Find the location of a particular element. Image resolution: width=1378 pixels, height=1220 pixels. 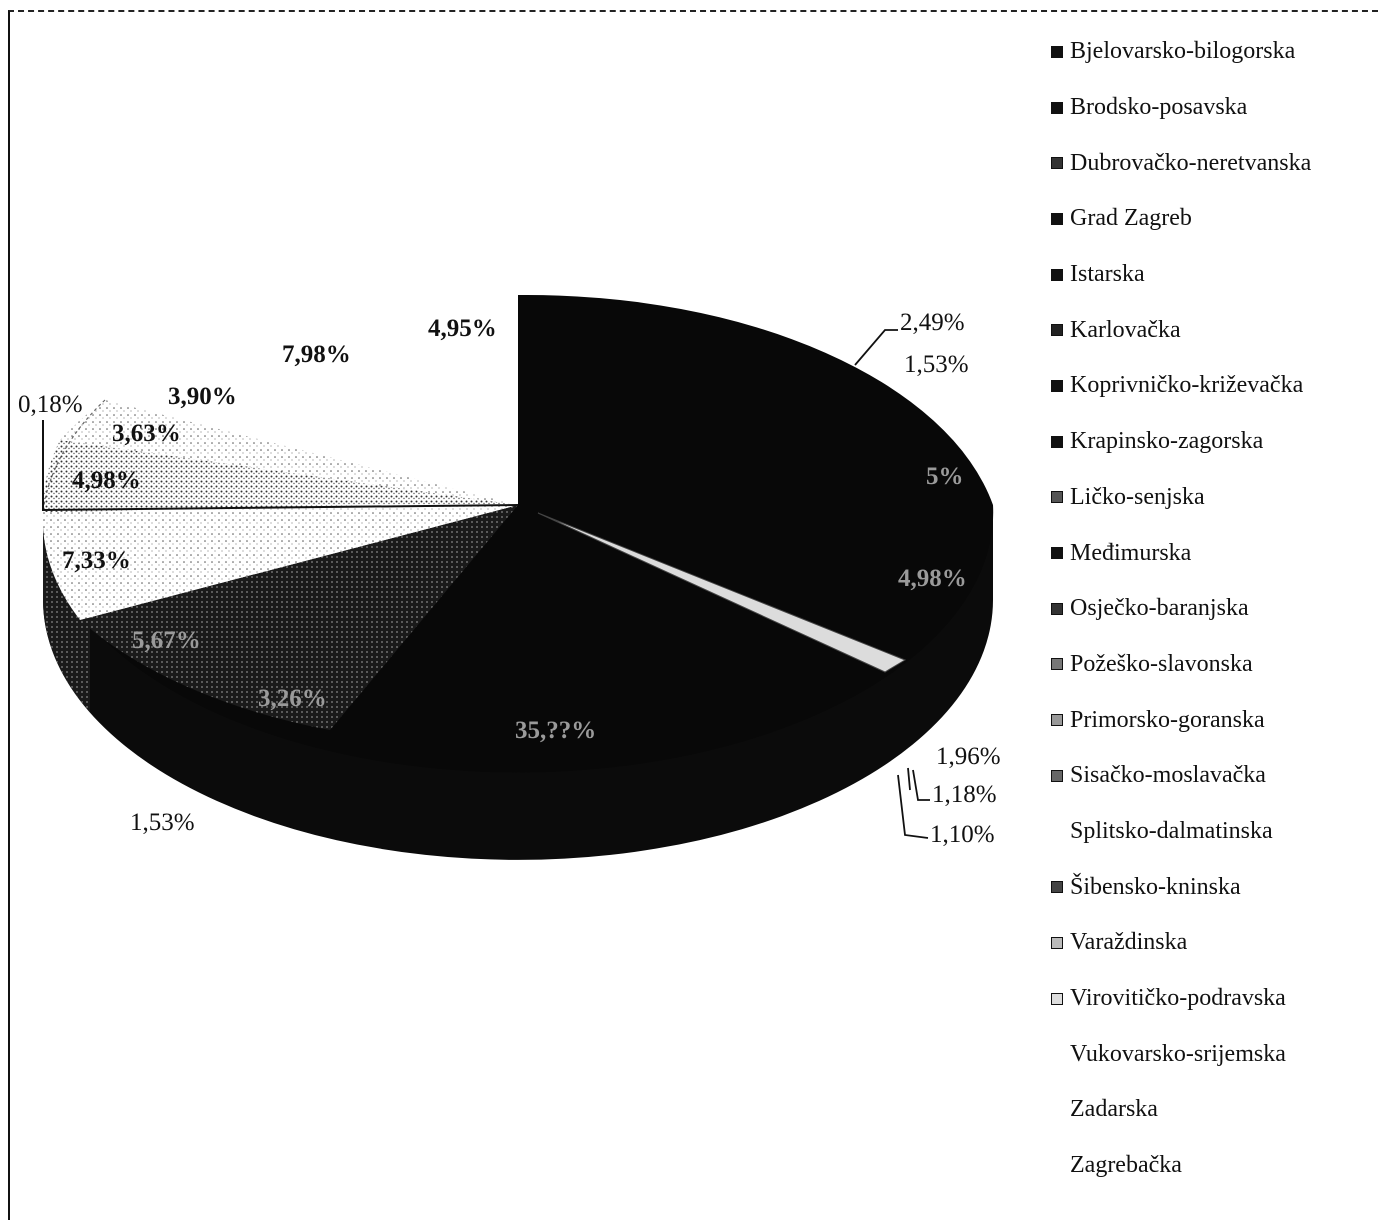

legend-item: Istarska is located at coordinates (1205, 275).